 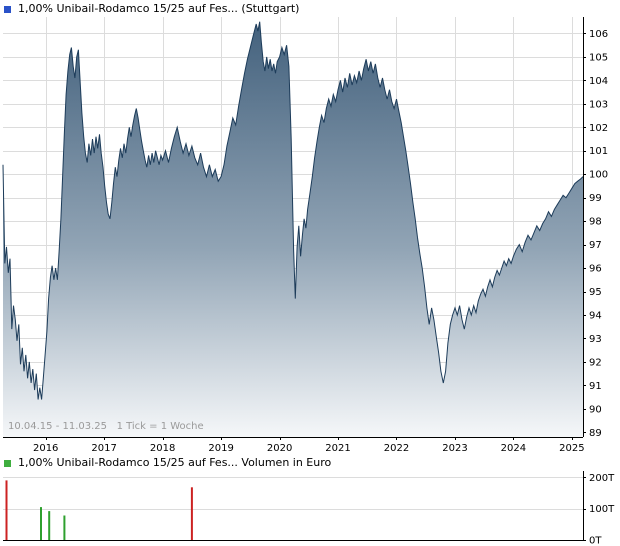 I want to click on price-y-tick-label: 105, so click(x=598, y=57).